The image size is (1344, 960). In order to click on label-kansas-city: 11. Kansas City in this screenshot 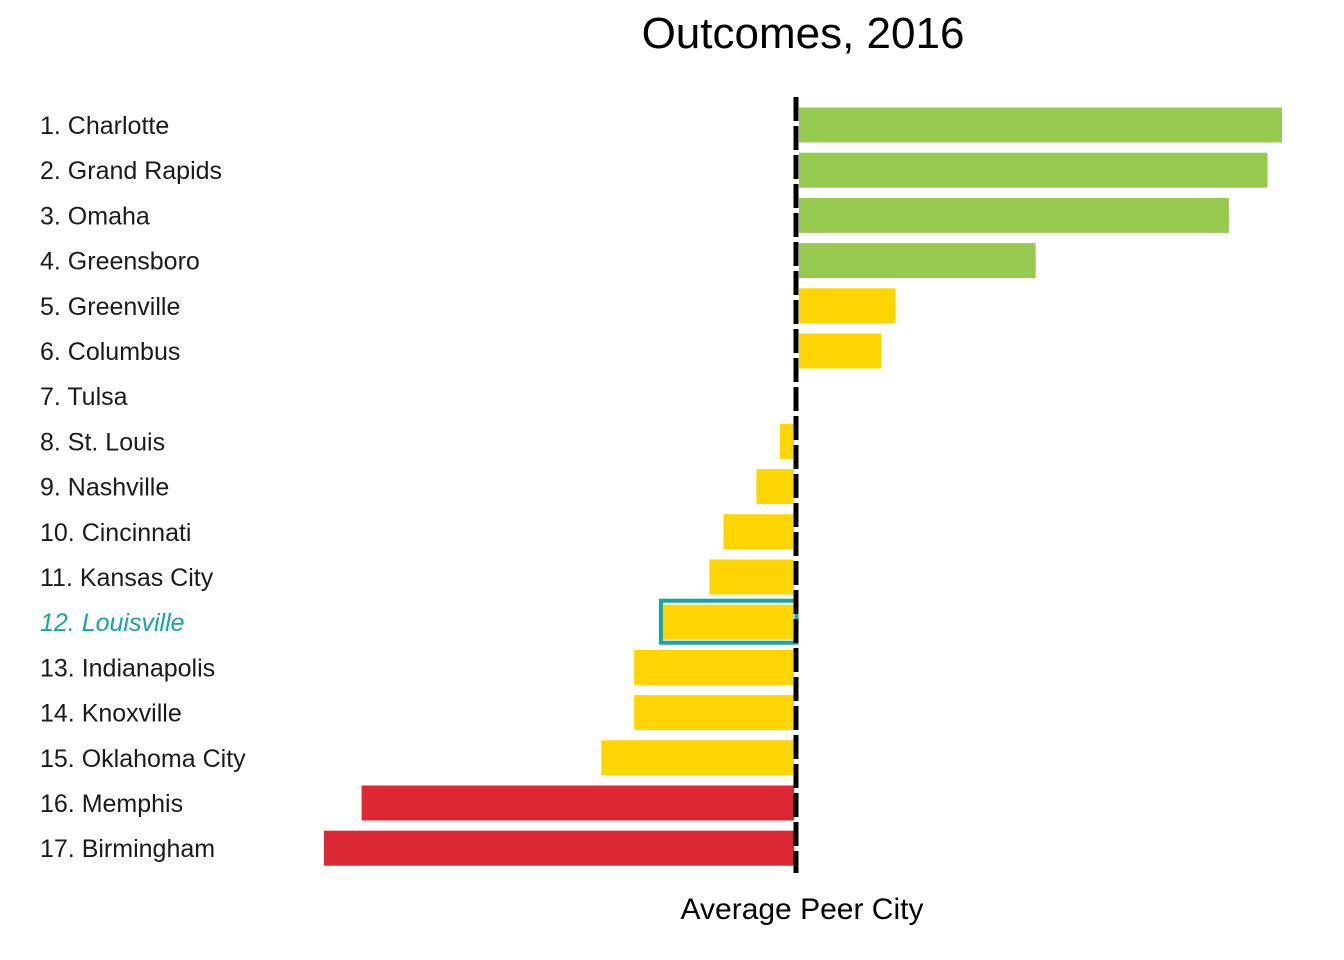, I will do `click(127, 578)`.